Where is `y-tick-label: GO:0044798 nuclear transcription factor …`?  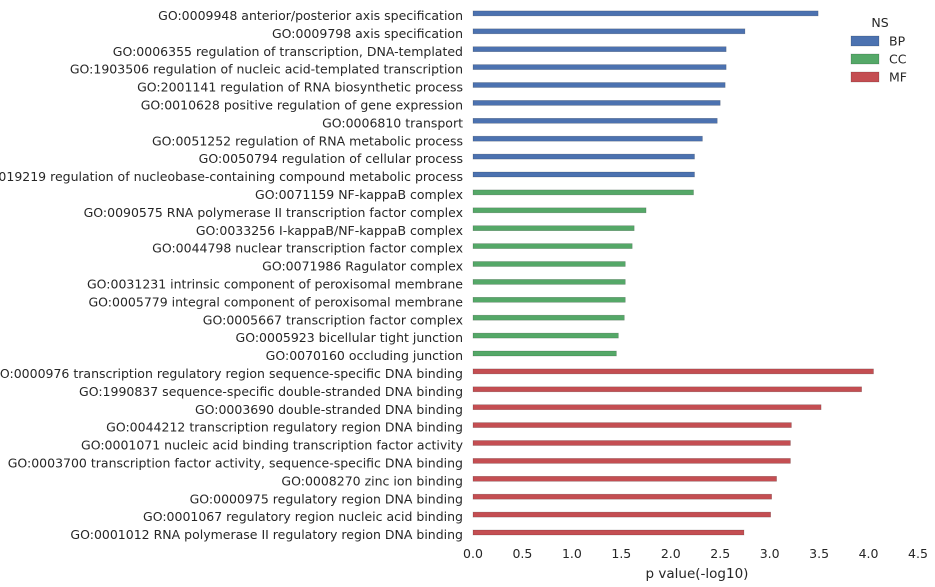 y-tick-label: GO:0044798 nuclear transcription factor … is located at coordinates (307, 248).